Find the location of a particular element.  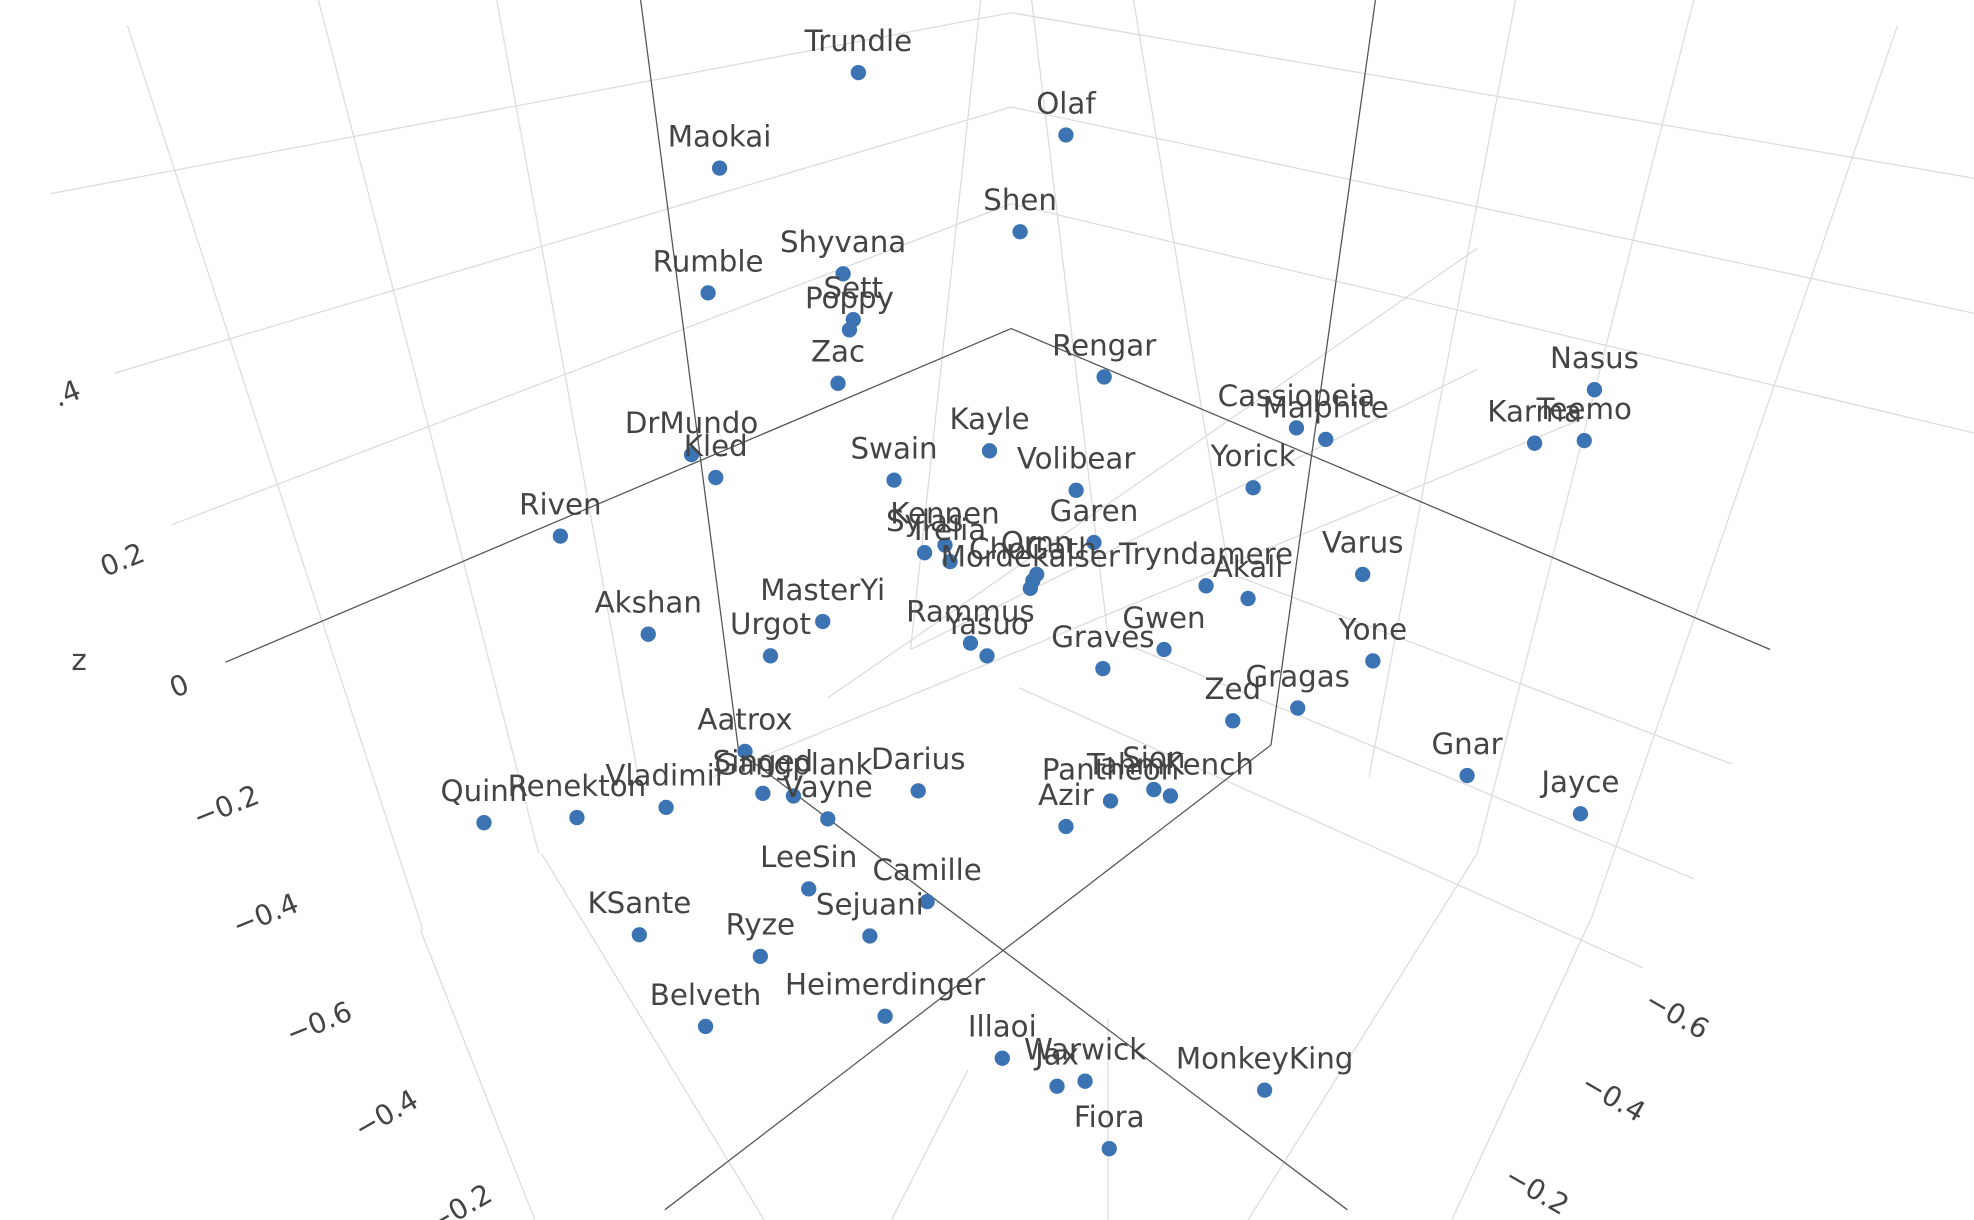

data-point: ChoGath is located at coordinates (1033, 560).